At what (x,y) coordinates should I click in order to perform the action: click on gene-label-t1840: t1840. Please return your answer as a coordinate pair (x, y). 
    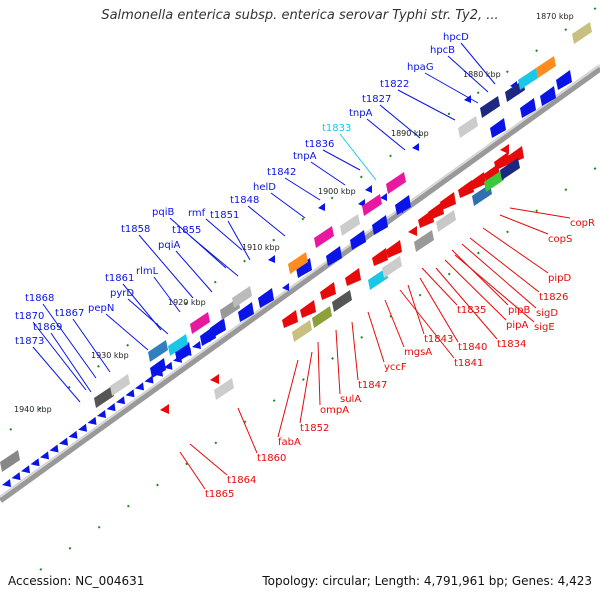
    Looking at the image, I should click on (472, 347).